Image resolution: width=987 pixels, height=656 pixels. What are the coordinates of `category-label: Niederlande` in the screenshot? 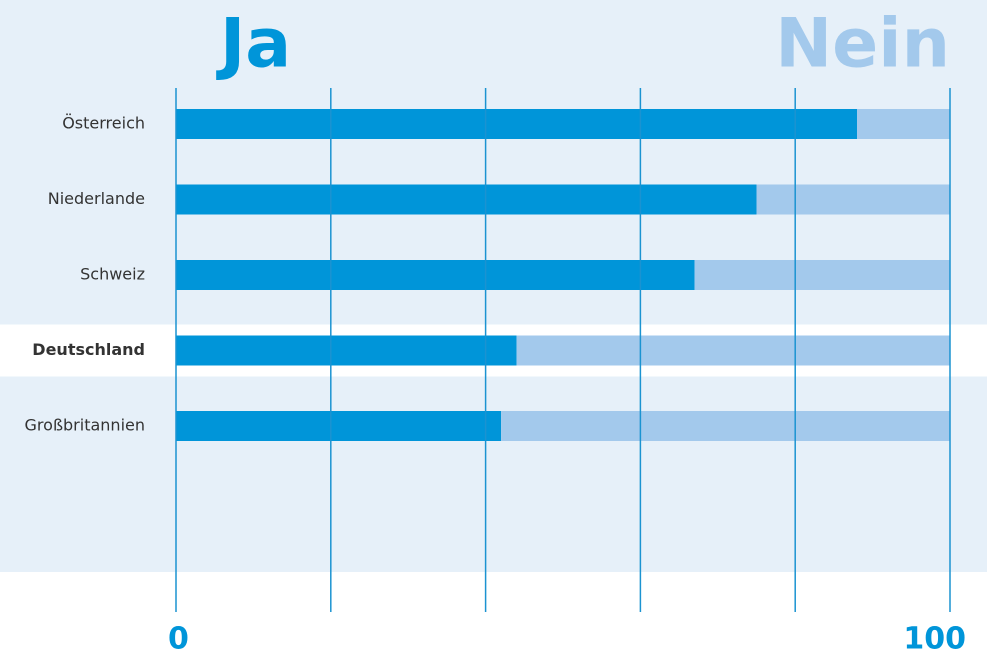 It's located at (96, 198).